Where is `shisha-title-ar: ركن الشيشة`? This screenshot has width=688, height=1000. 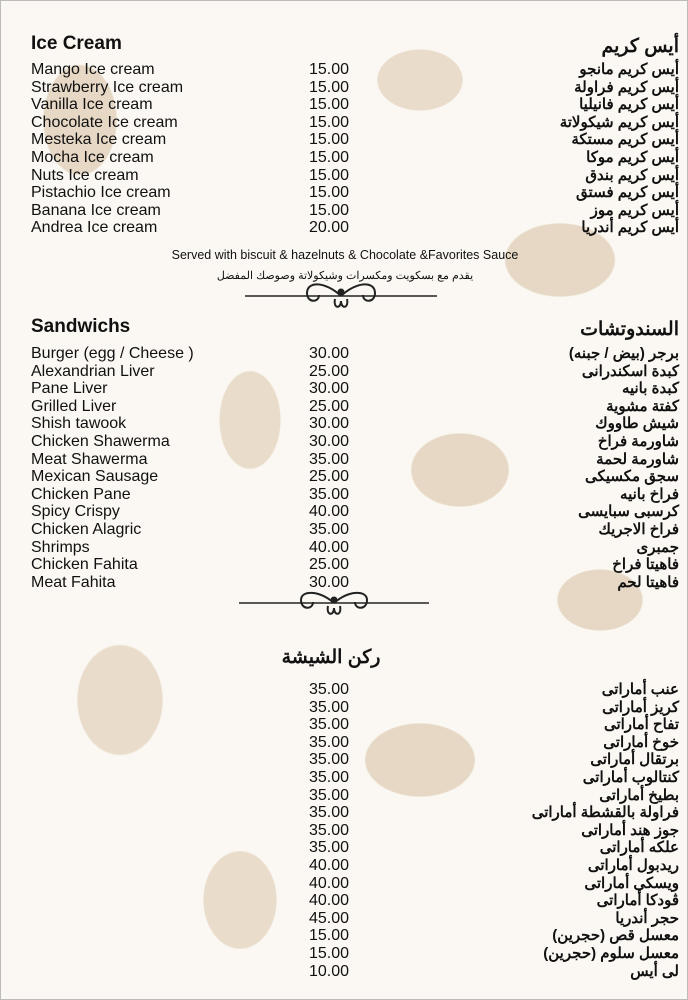 shisha-title-ar: ركن الشيشة is located at coordinates (331, 657).